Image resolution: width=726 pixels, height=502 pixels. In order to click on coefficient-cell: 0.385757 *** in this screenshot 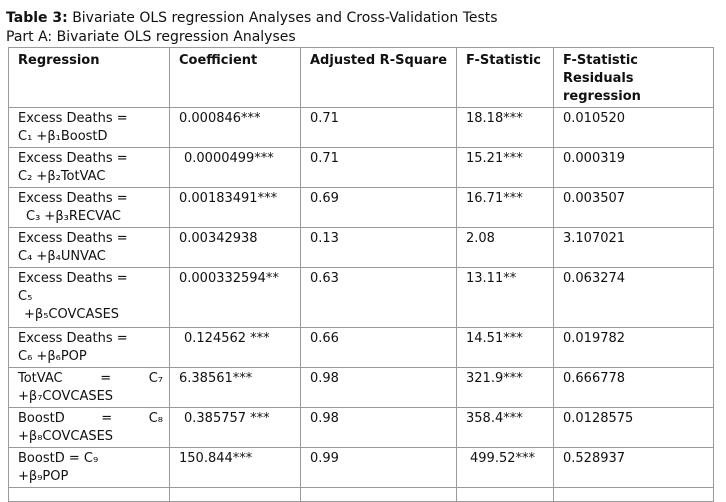, I will do `click(235, 427)`.